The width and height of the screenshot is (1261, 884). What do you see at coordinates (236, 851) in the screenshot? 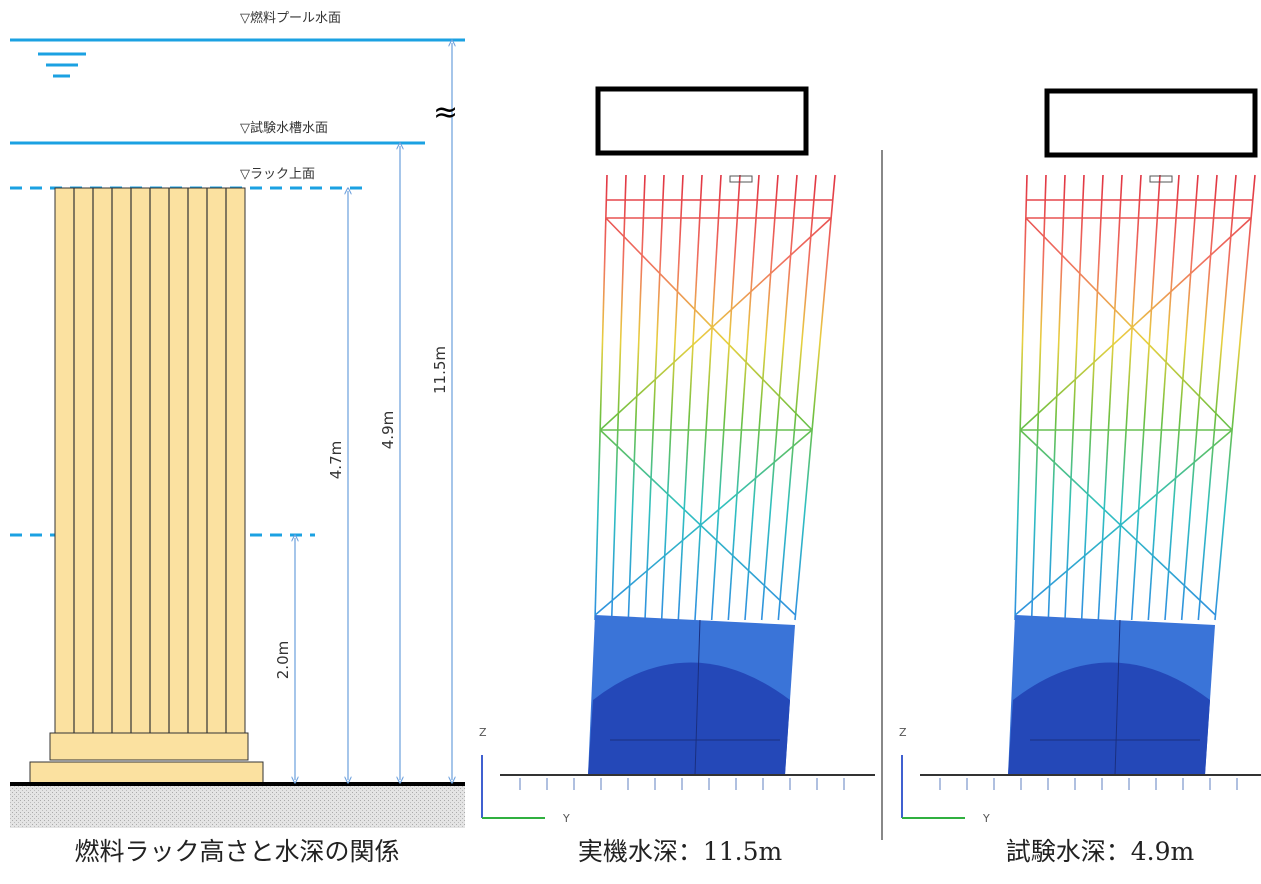
I see `caption: 燃料ラック高さと水深の関係` at bounding box center [236, 851].